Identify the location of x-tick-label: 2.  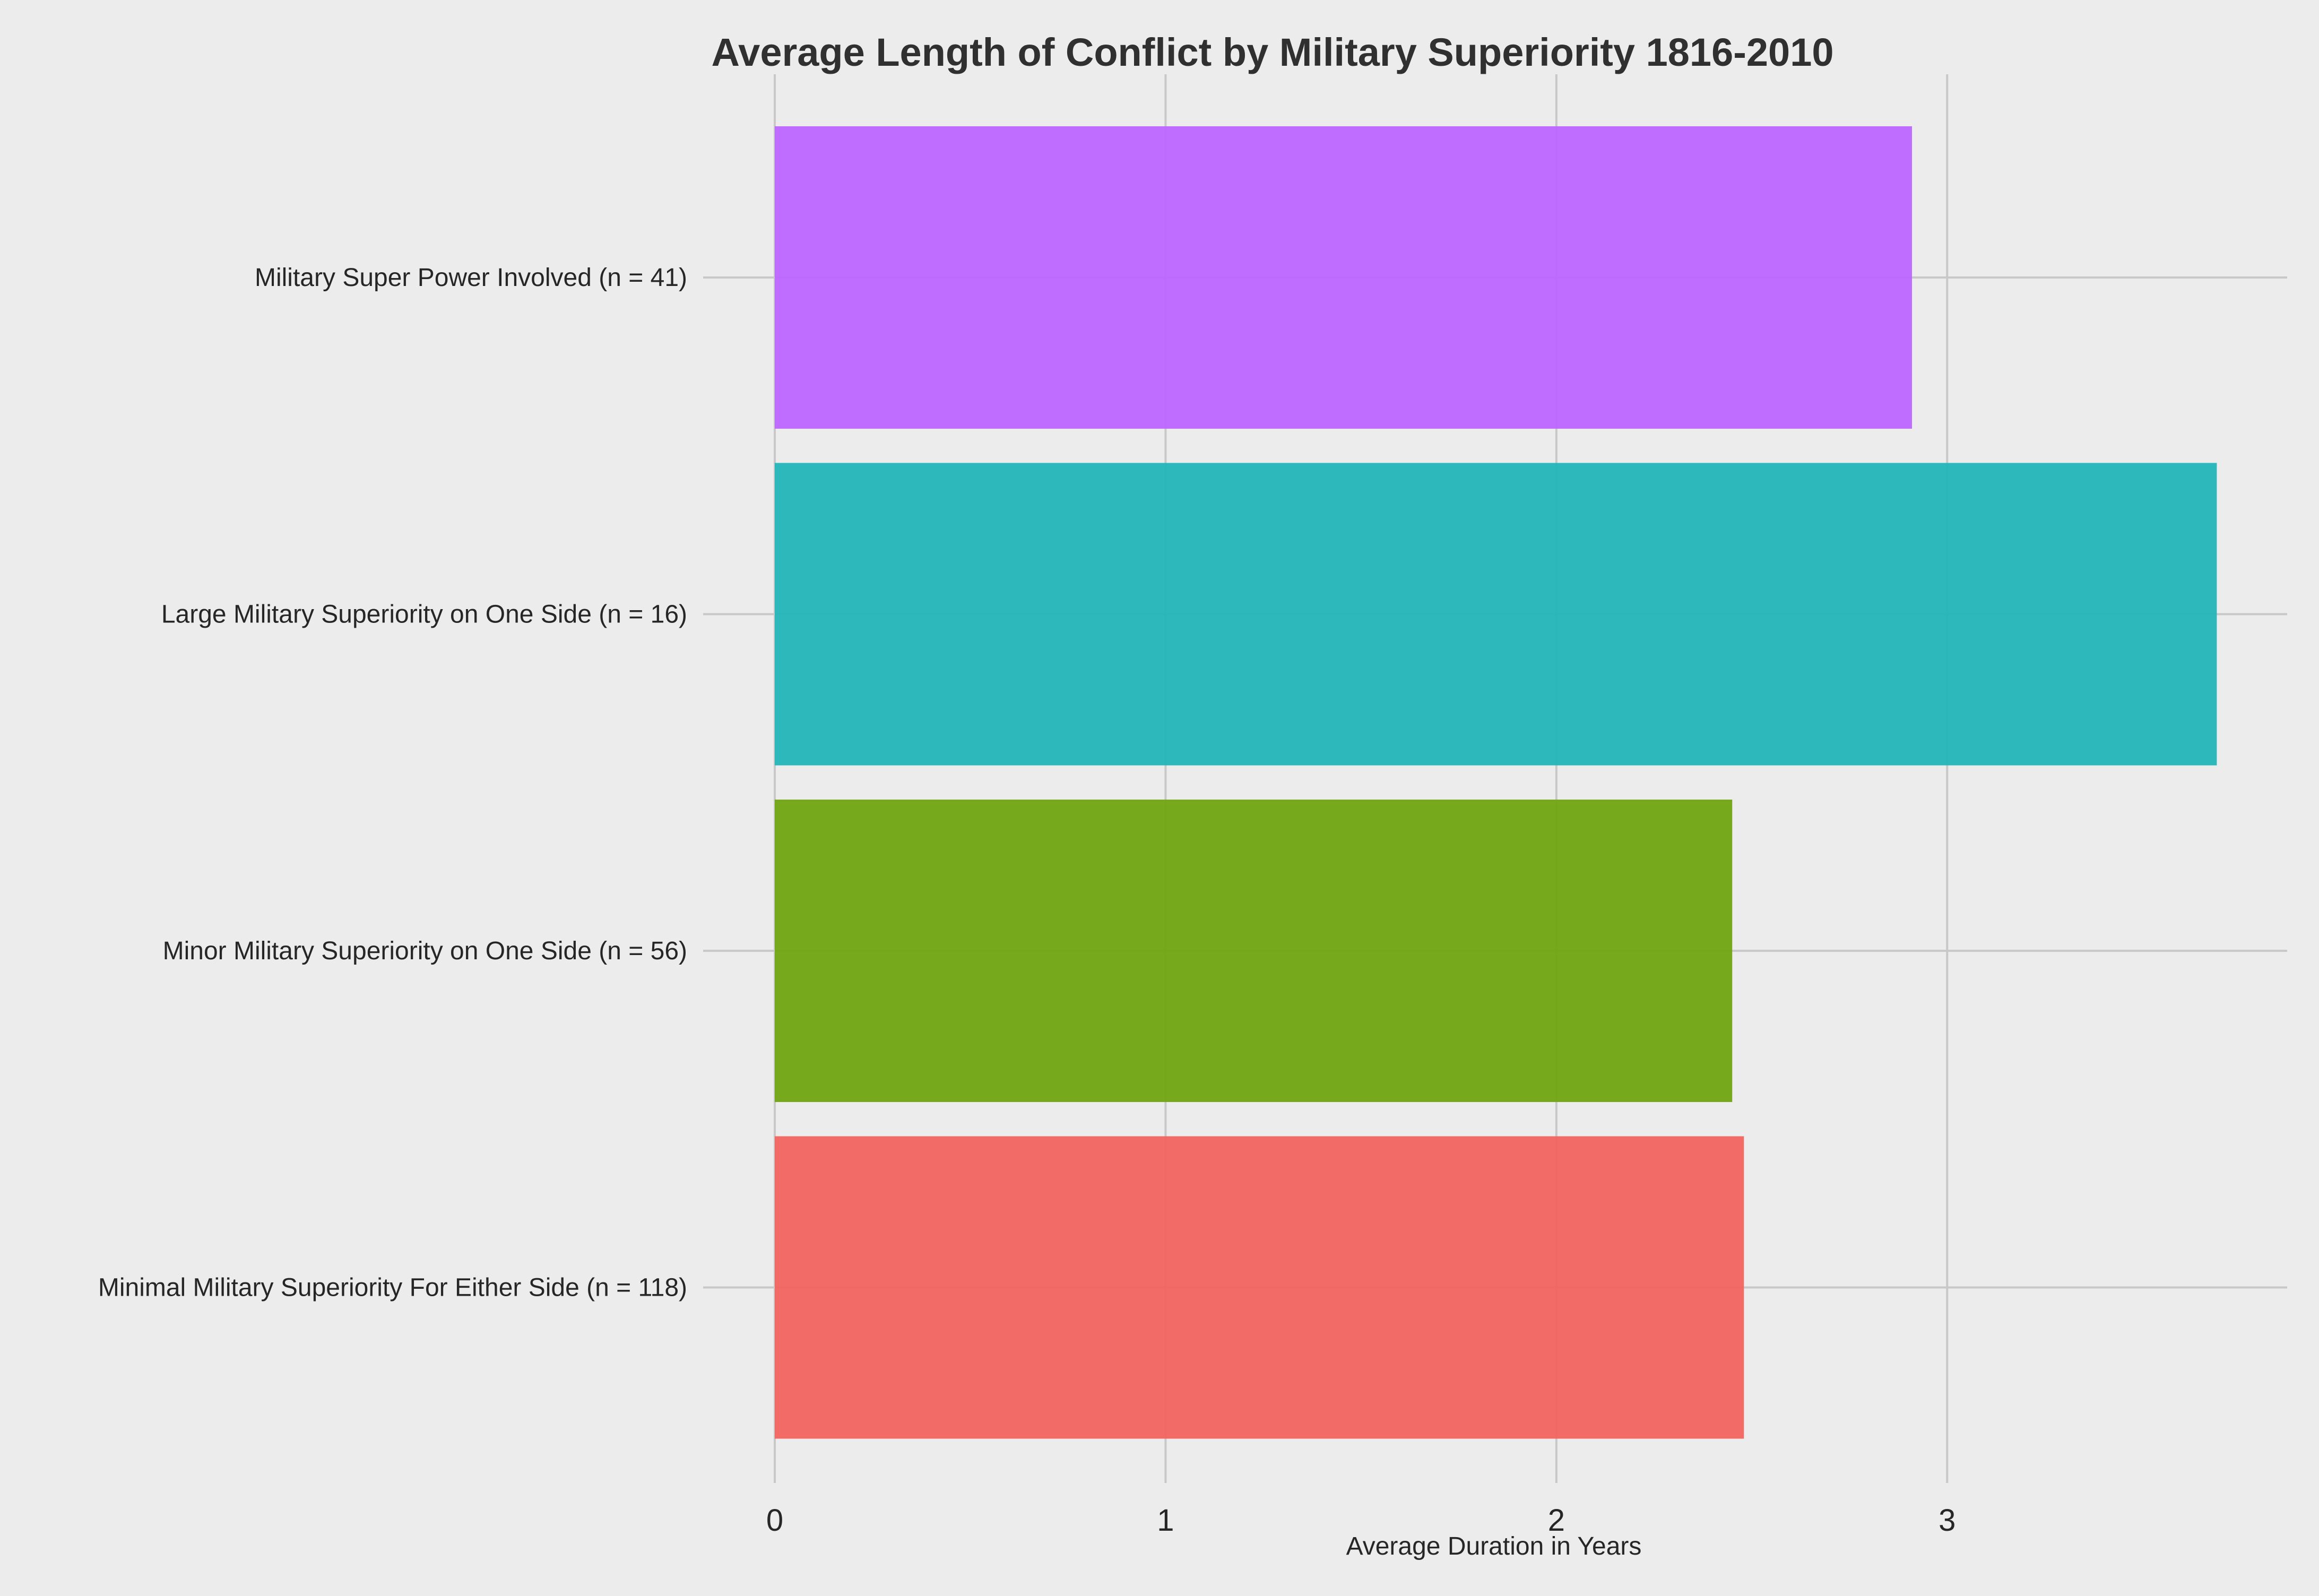
(1556, 1520).